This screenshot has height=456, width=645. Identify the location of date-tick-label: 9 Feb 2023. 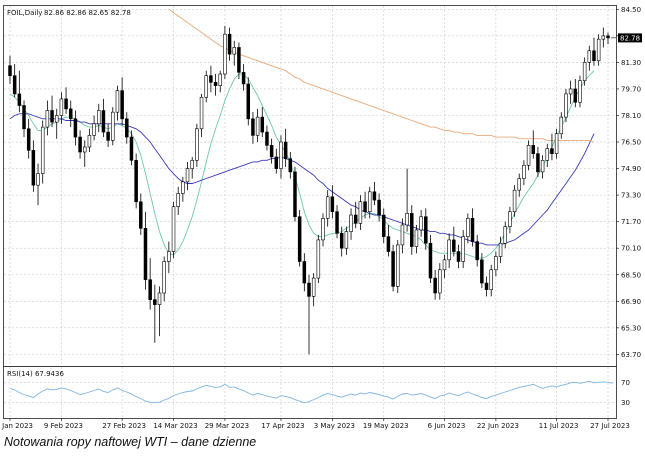
(63, 426).